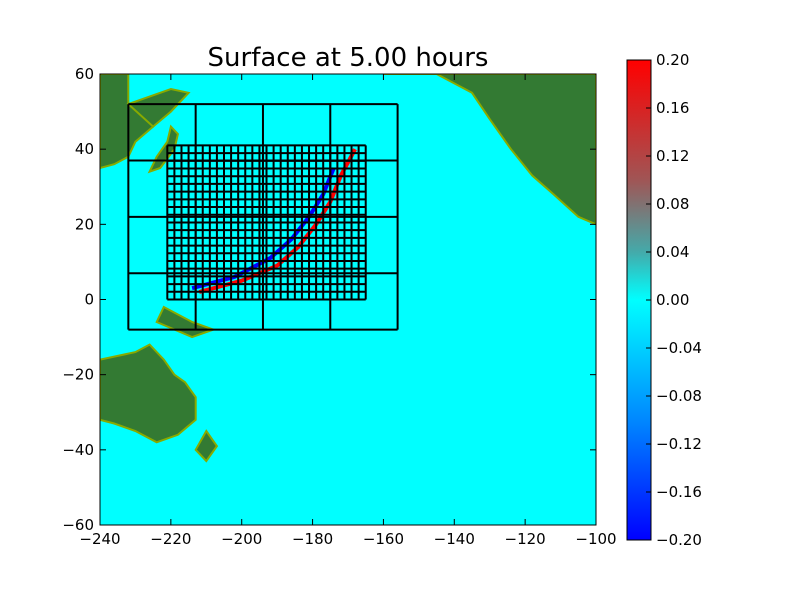  What do you see at coordinates (672, 108) in the screenshot?
I see `colorbar-tick-label: 0.16` at bounding box center [672, 108].